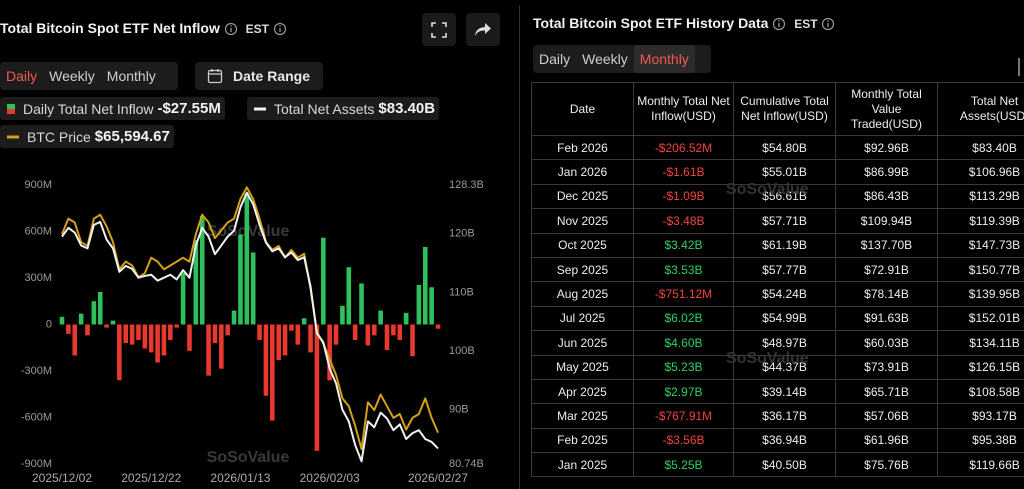 This screenshot has width=1024, height=489. I want to click on table-cell: $150.77B, so click(980, 269).